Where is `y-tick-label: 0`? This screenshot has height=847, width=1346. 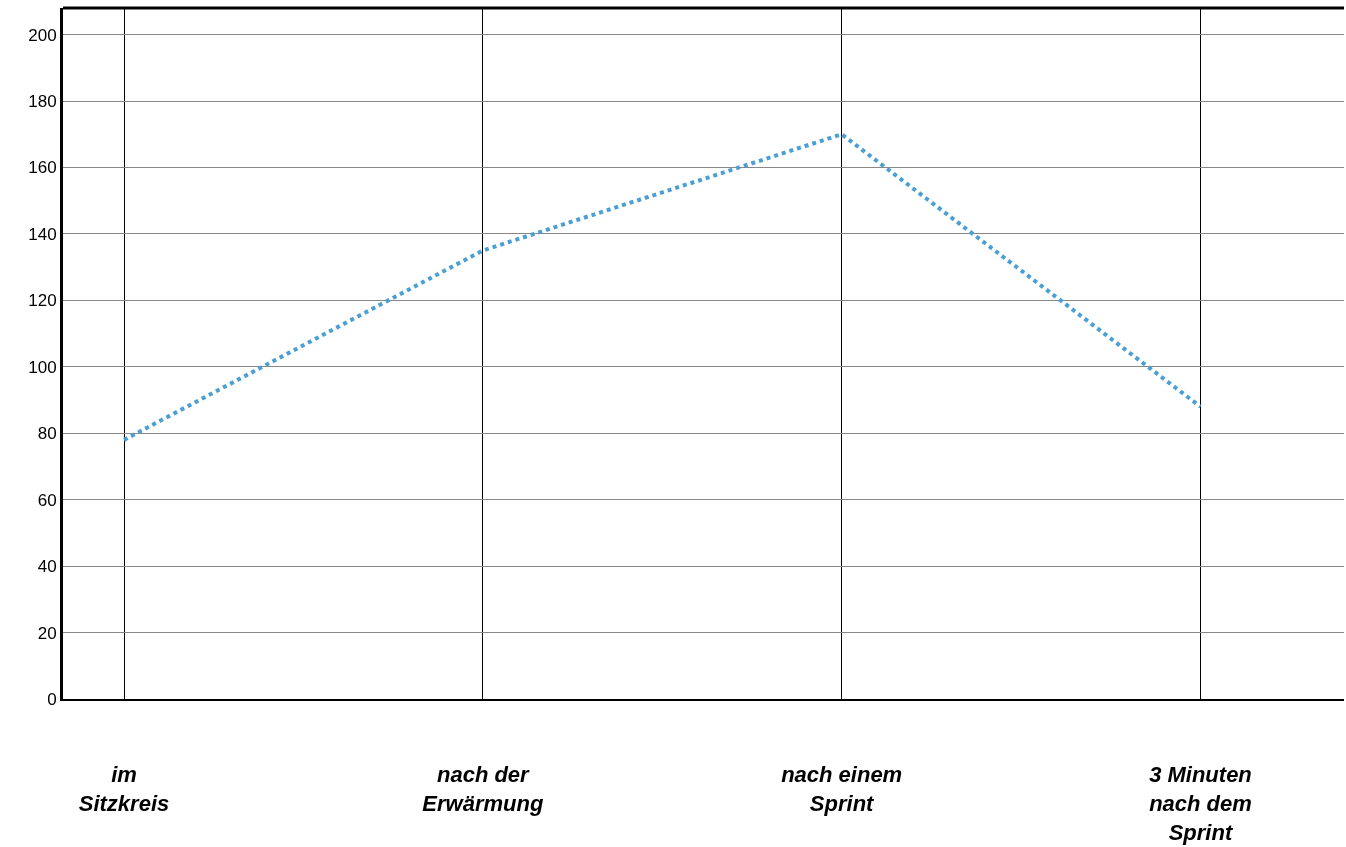 y-tick-label: 0 is located at coordinates (52, 699).